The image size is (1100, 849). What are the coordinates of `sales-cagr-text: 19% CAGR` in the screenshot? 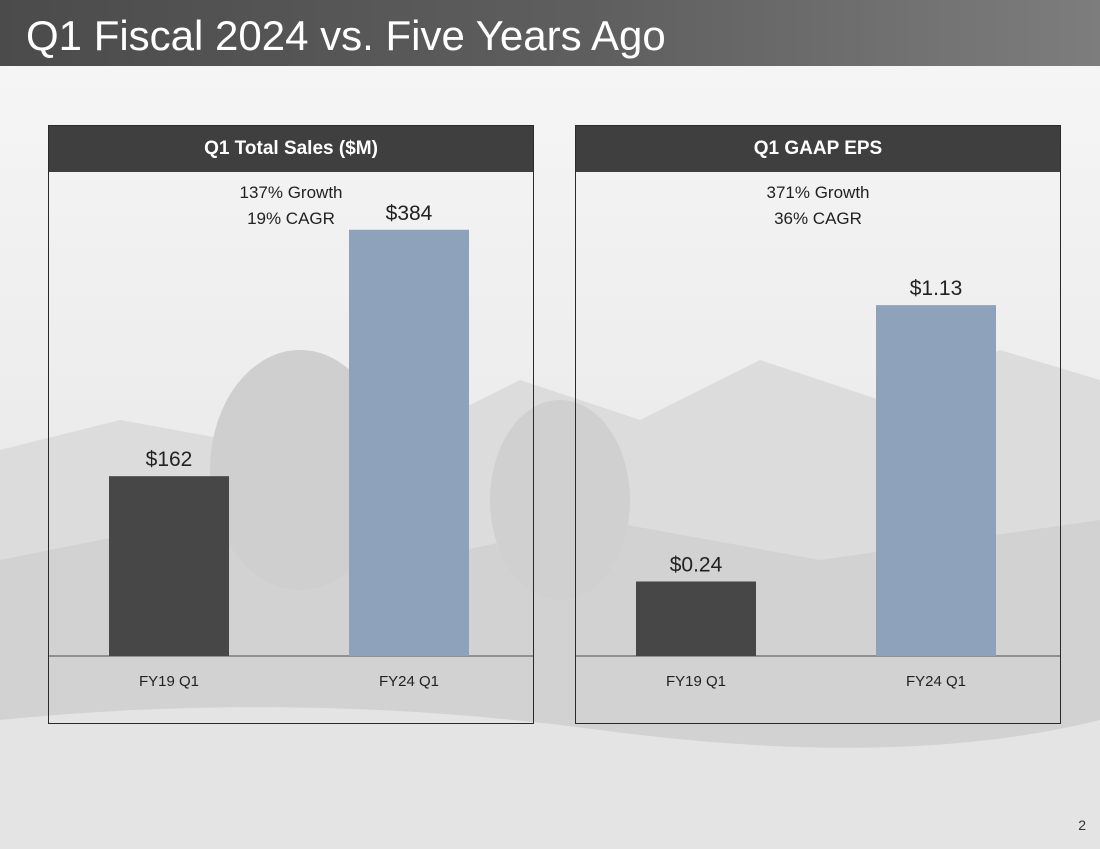 It's located at (291, 218).